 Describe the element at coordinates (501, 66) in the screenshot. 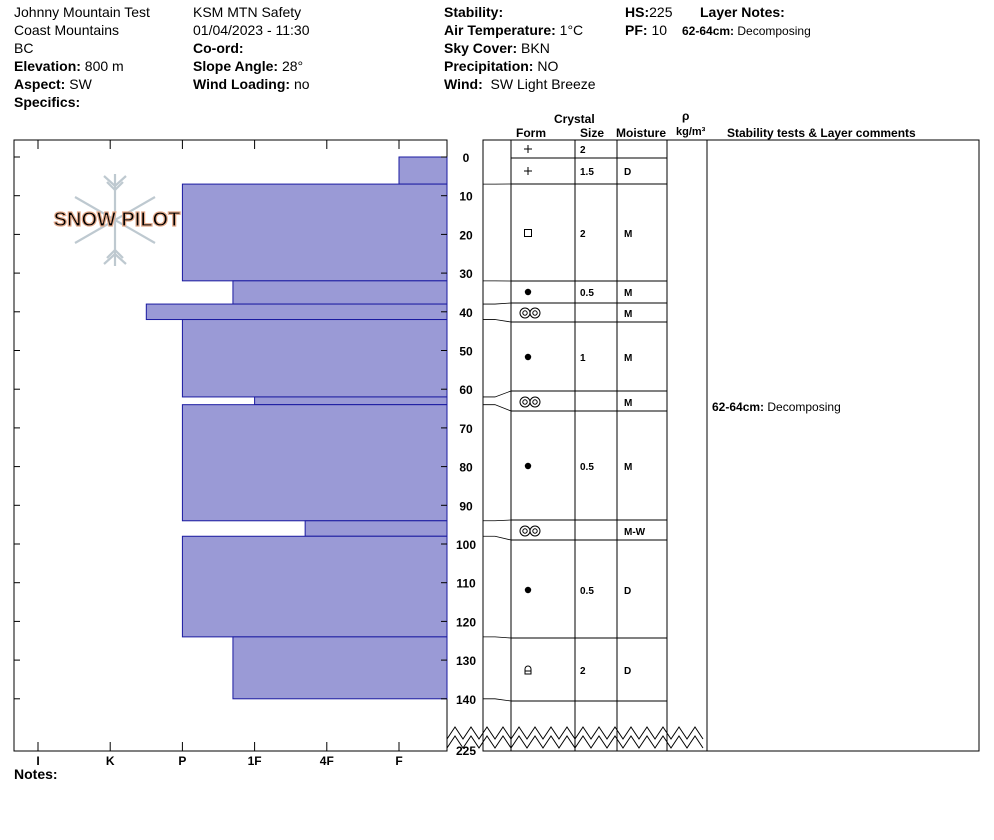

I see `precipitation: Precipitation: NO` at that location.